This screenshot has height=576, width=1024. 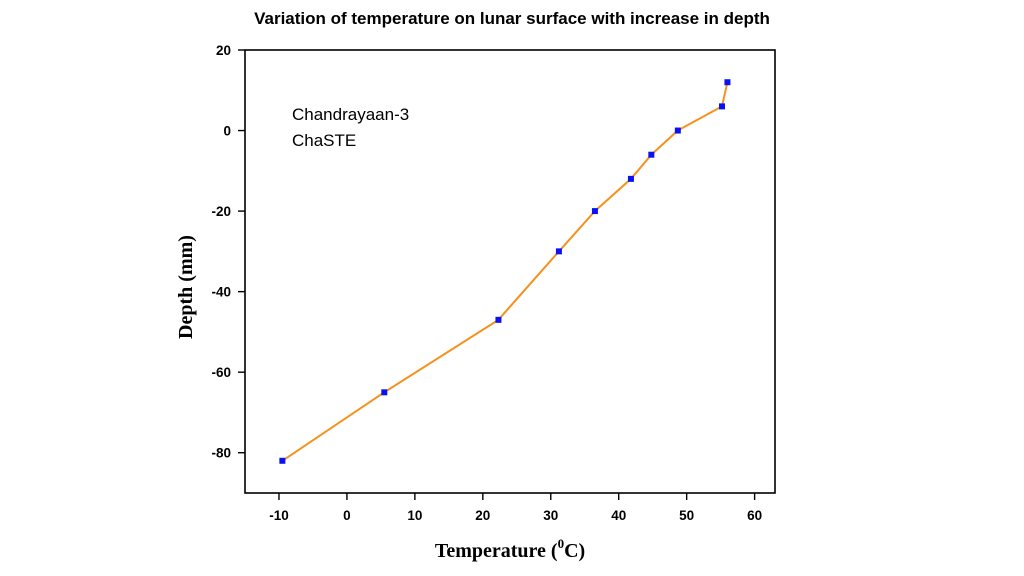 What do you see at coordinates (227, 131) in the screenshot?
I see `y-tick-label: 0` at bounding box center [227, 131].